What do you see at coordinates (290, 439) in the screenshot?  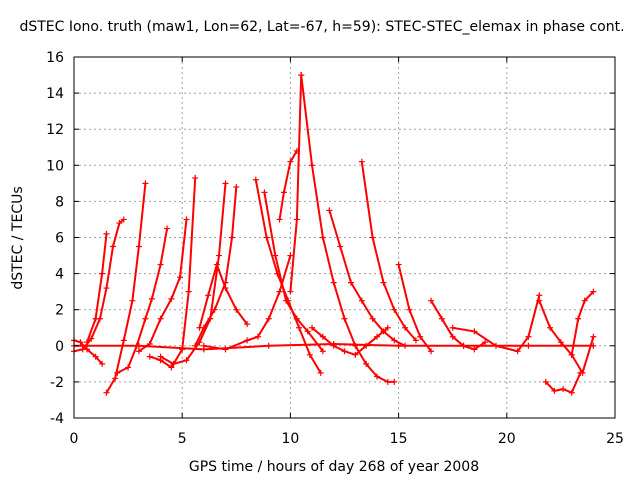 I see `x-tick-label: 10` at bounding box center [290, 439].